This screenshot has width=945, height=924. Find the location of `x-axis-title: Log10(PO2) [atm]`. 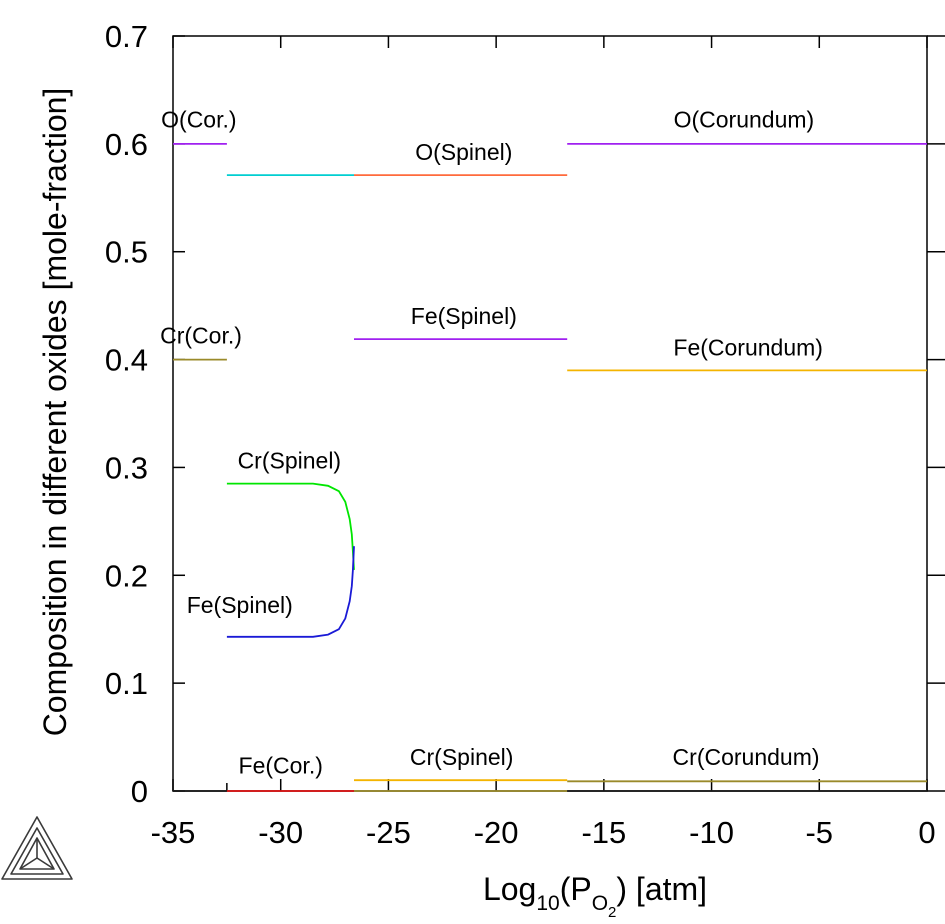

x-axis-title: Log10(PO2) [atm] is located at coordinates (595, 896).